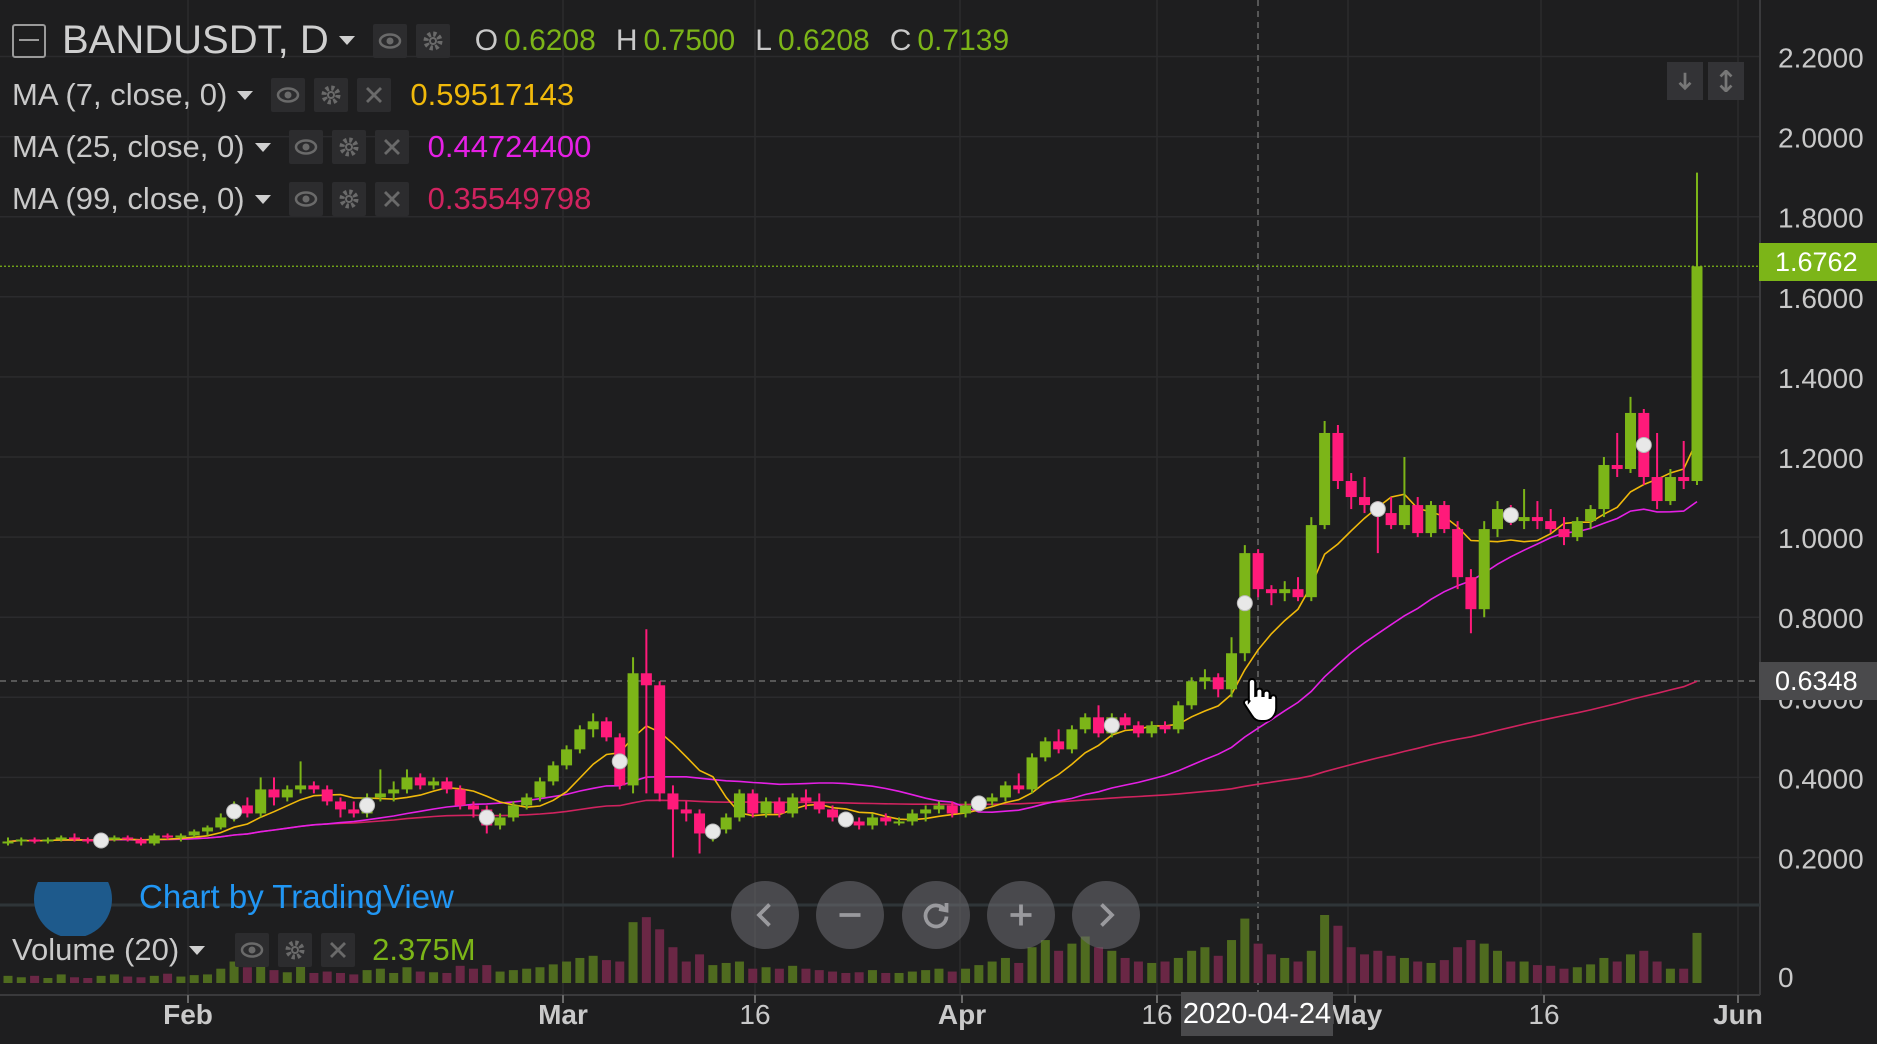  What do you see at coordinates (96, 949) in the screenshot?
I see `volume-label: Volume (20)` at bounding box center [96, 949].